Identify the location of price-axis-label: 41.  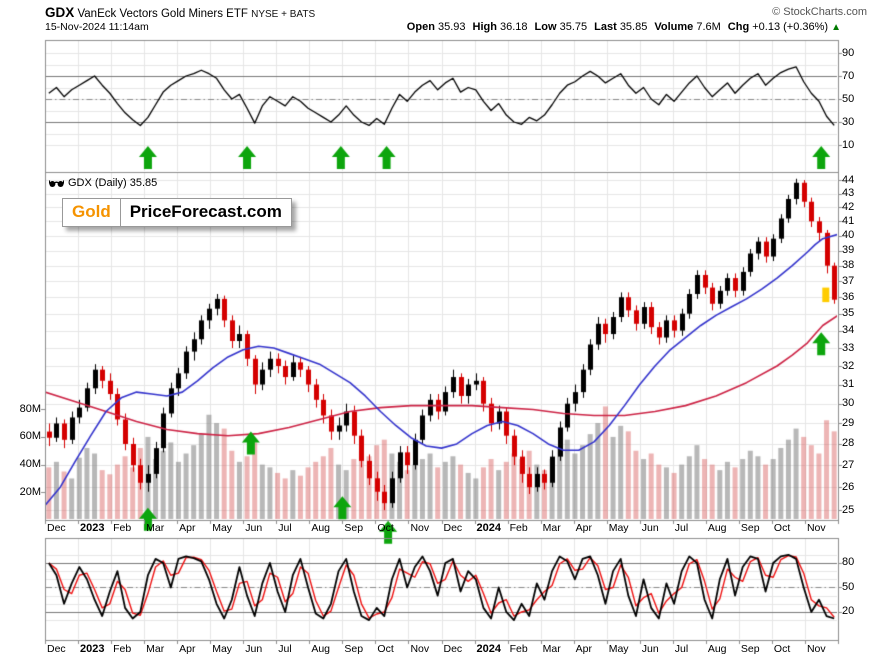
(848, 220).